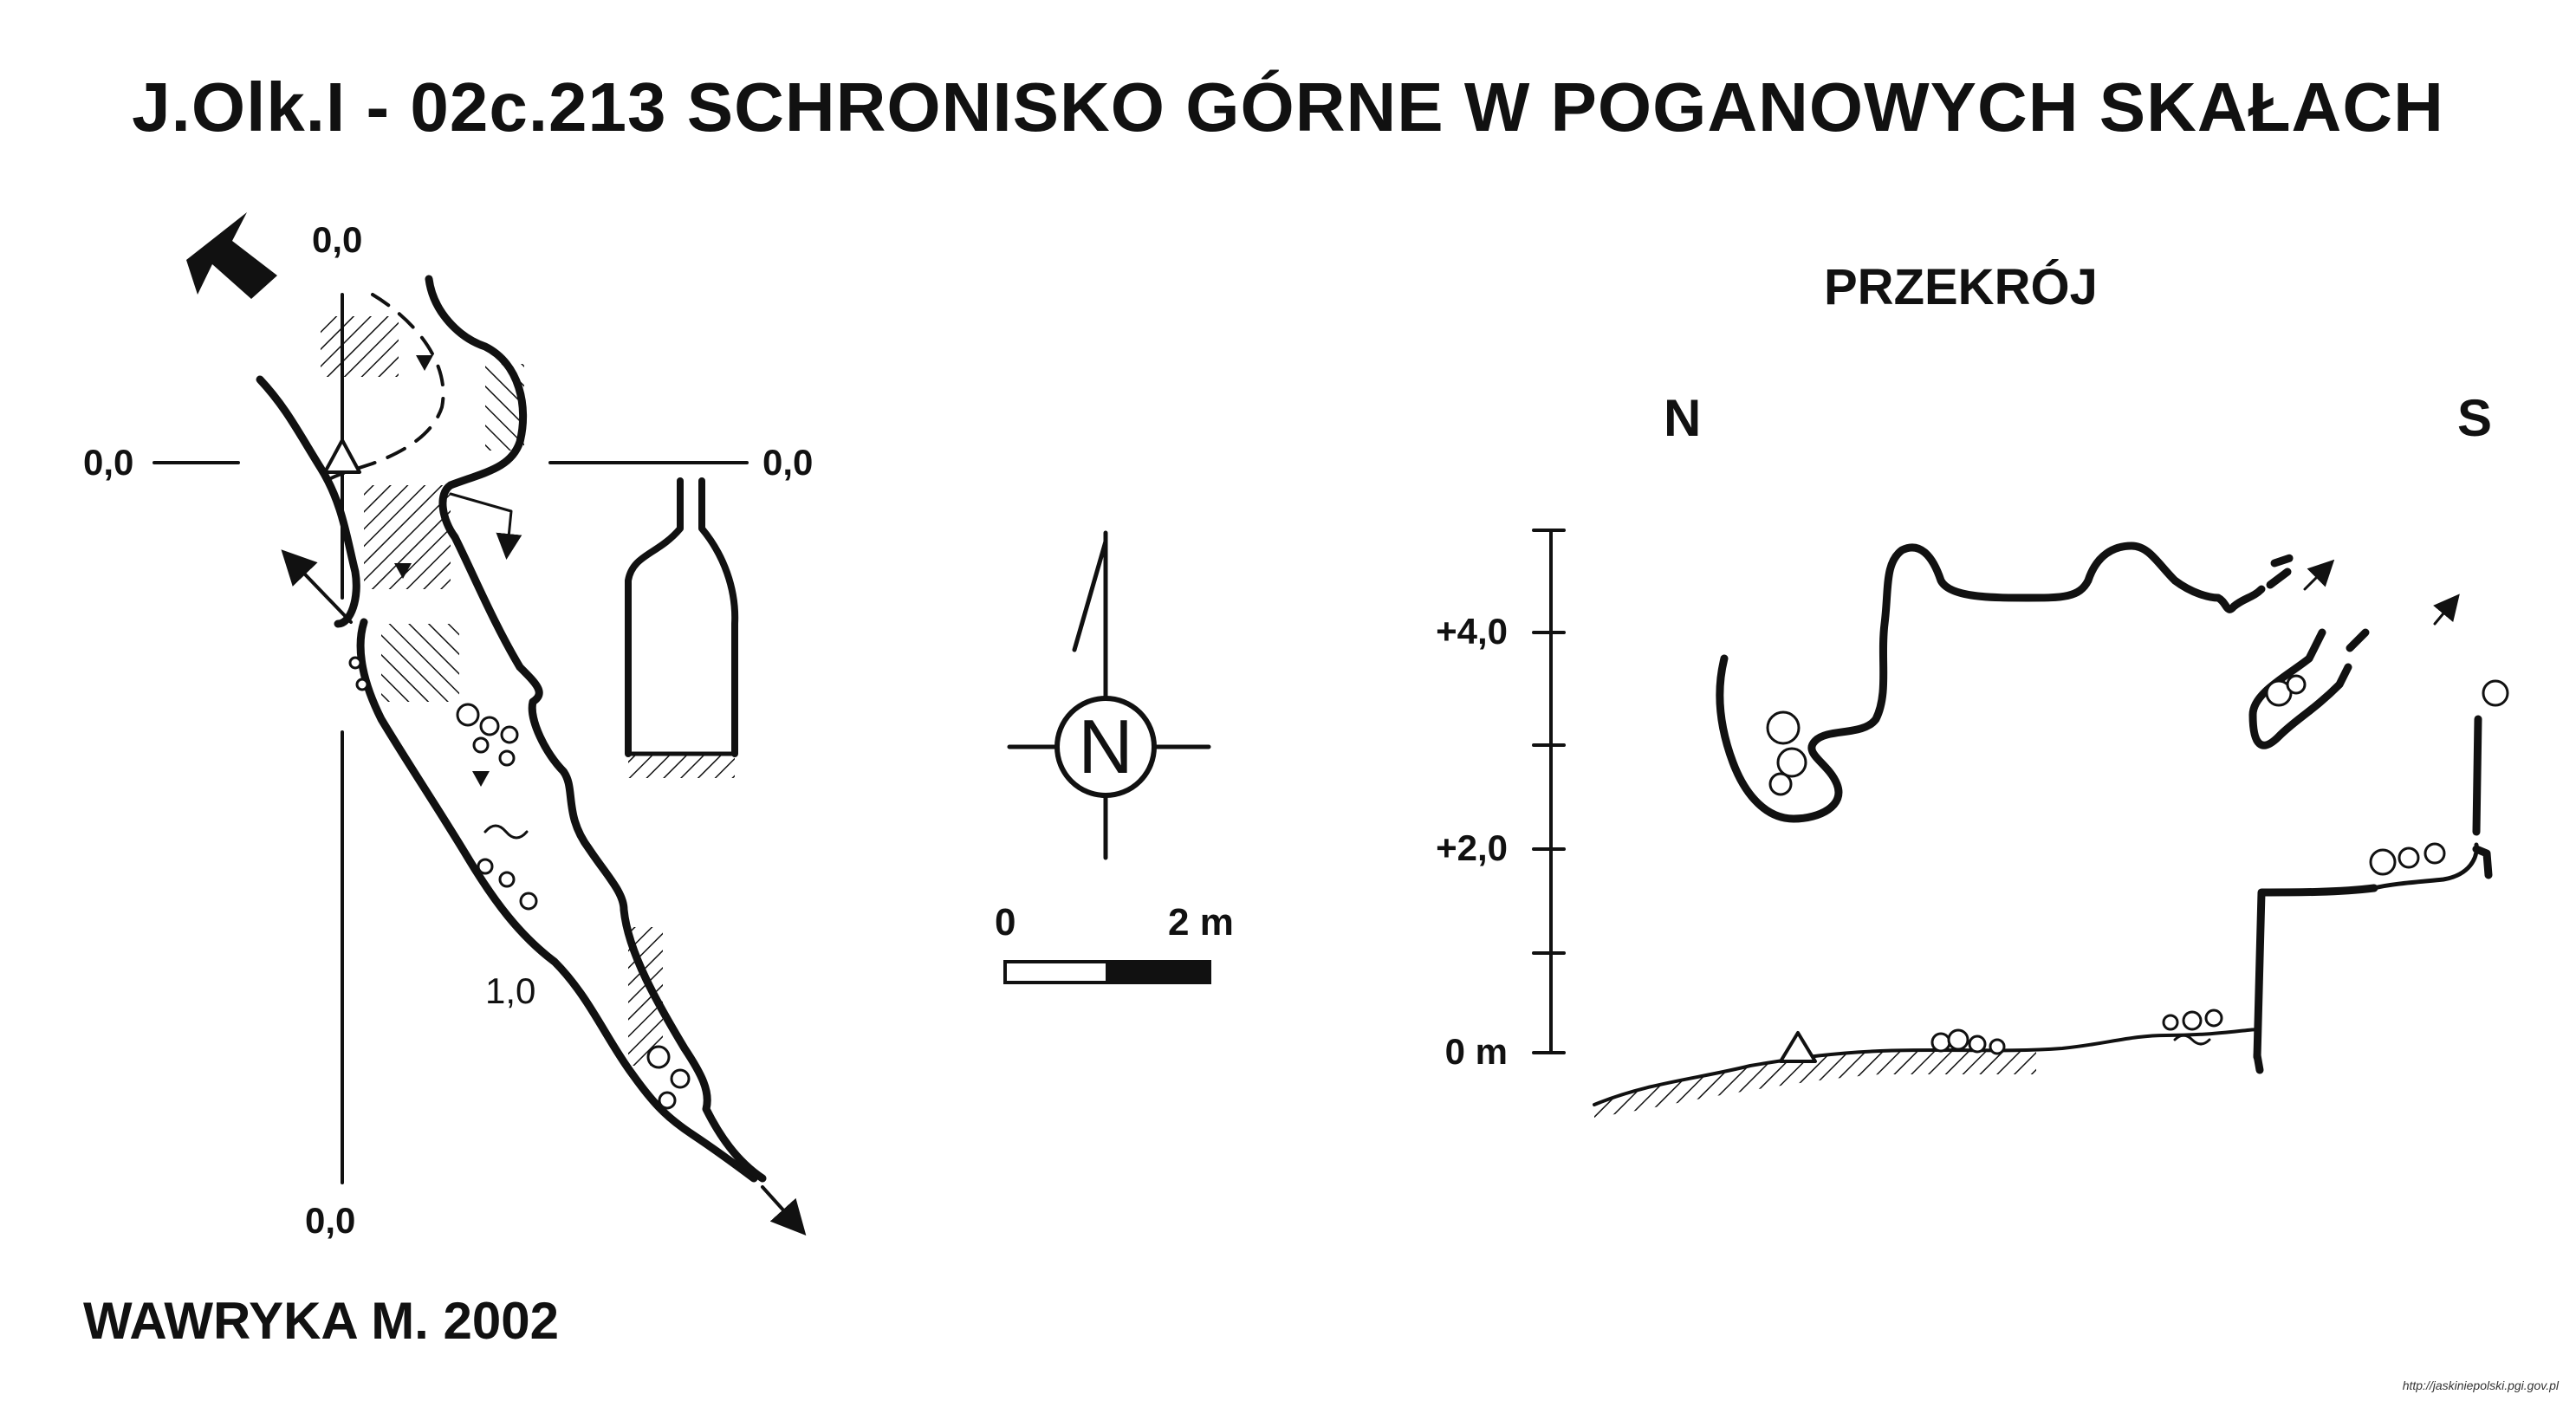 The height and width of the screenshot is (1401, 2576). Describe the element at coordinates (520, 883) in the screenshot. I see `plan-rubble` at that location.